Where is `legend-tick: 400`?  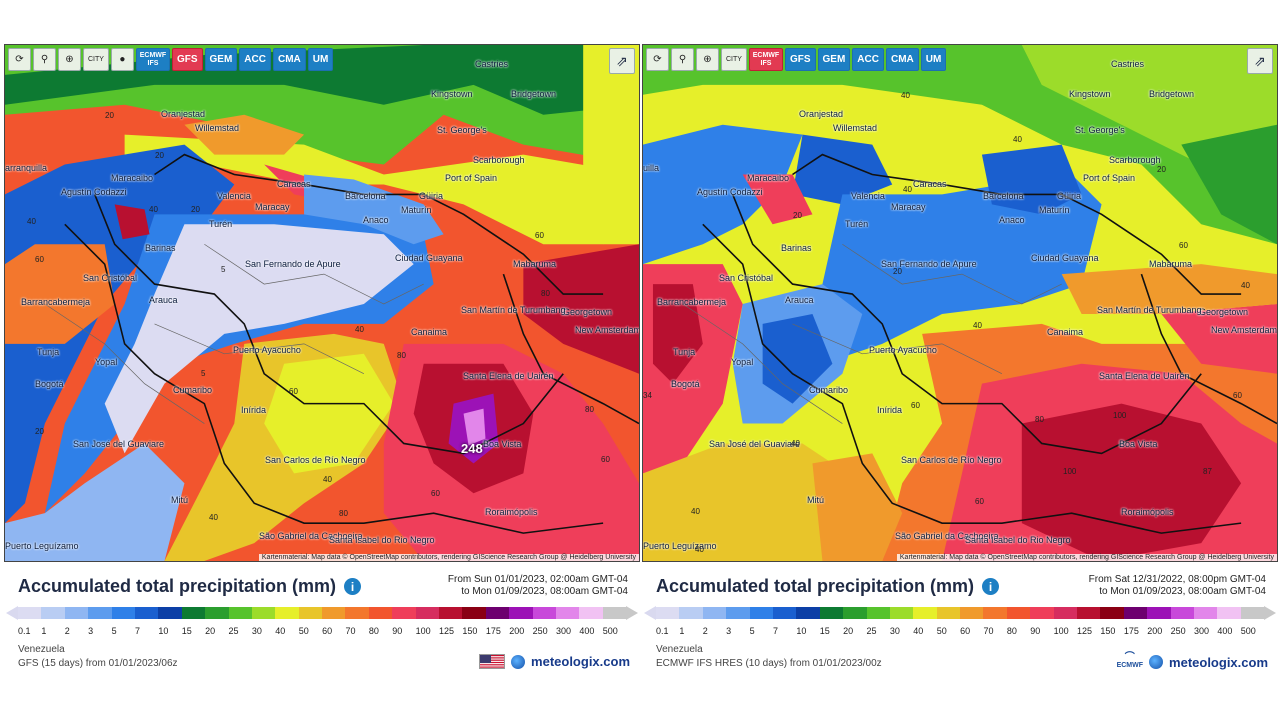 legend-tick: 400 is located at coordinates (587, 631).